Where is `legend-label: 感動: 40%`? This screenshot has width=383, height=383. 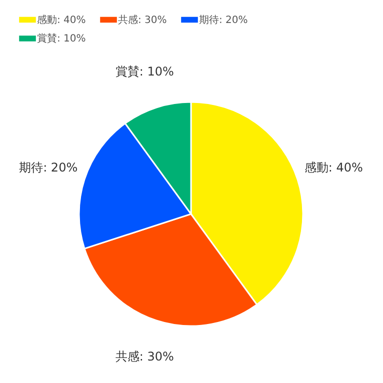 legend-label: 感動: 40% is located at coordinates (61, 20).